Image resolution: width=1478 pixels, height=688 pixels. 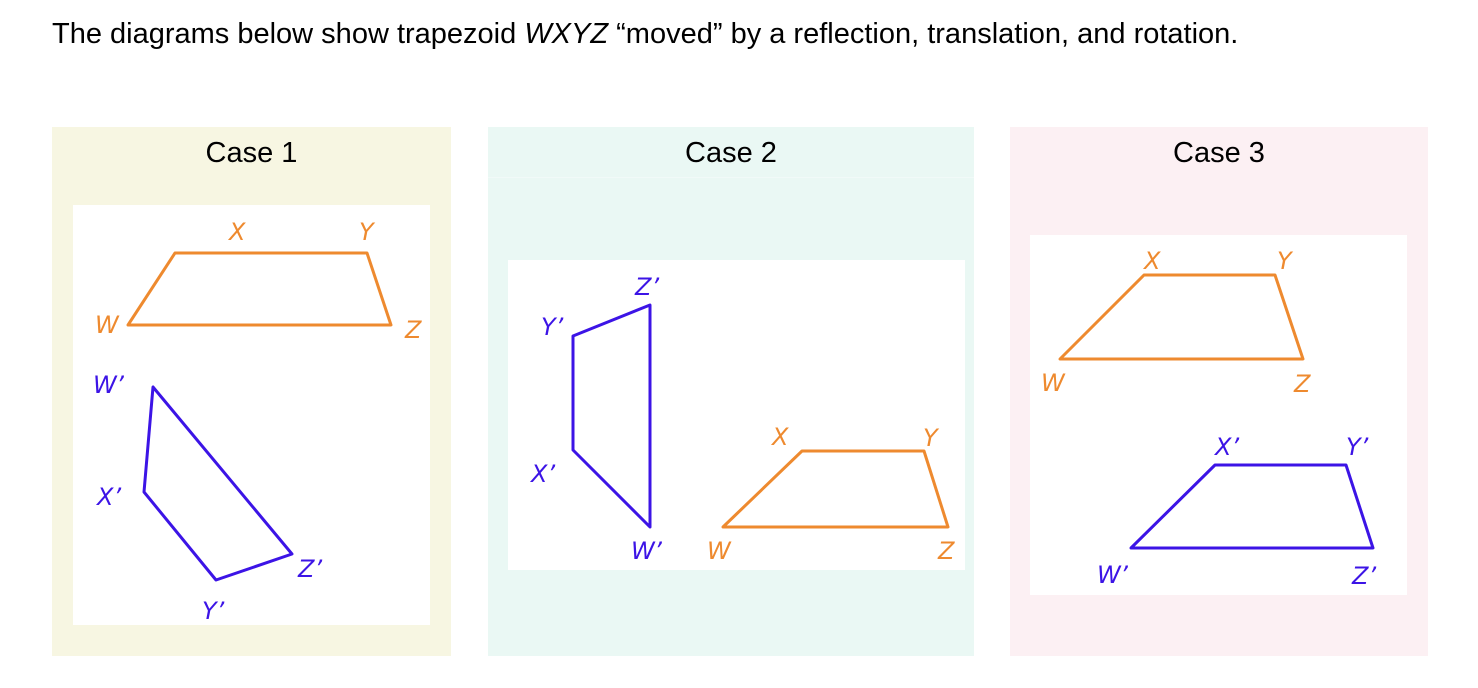 What do you see at coordinates (946, 551) in the screenshot?
I see `case-2-label-z: Z` at bounding box center [946, 551].